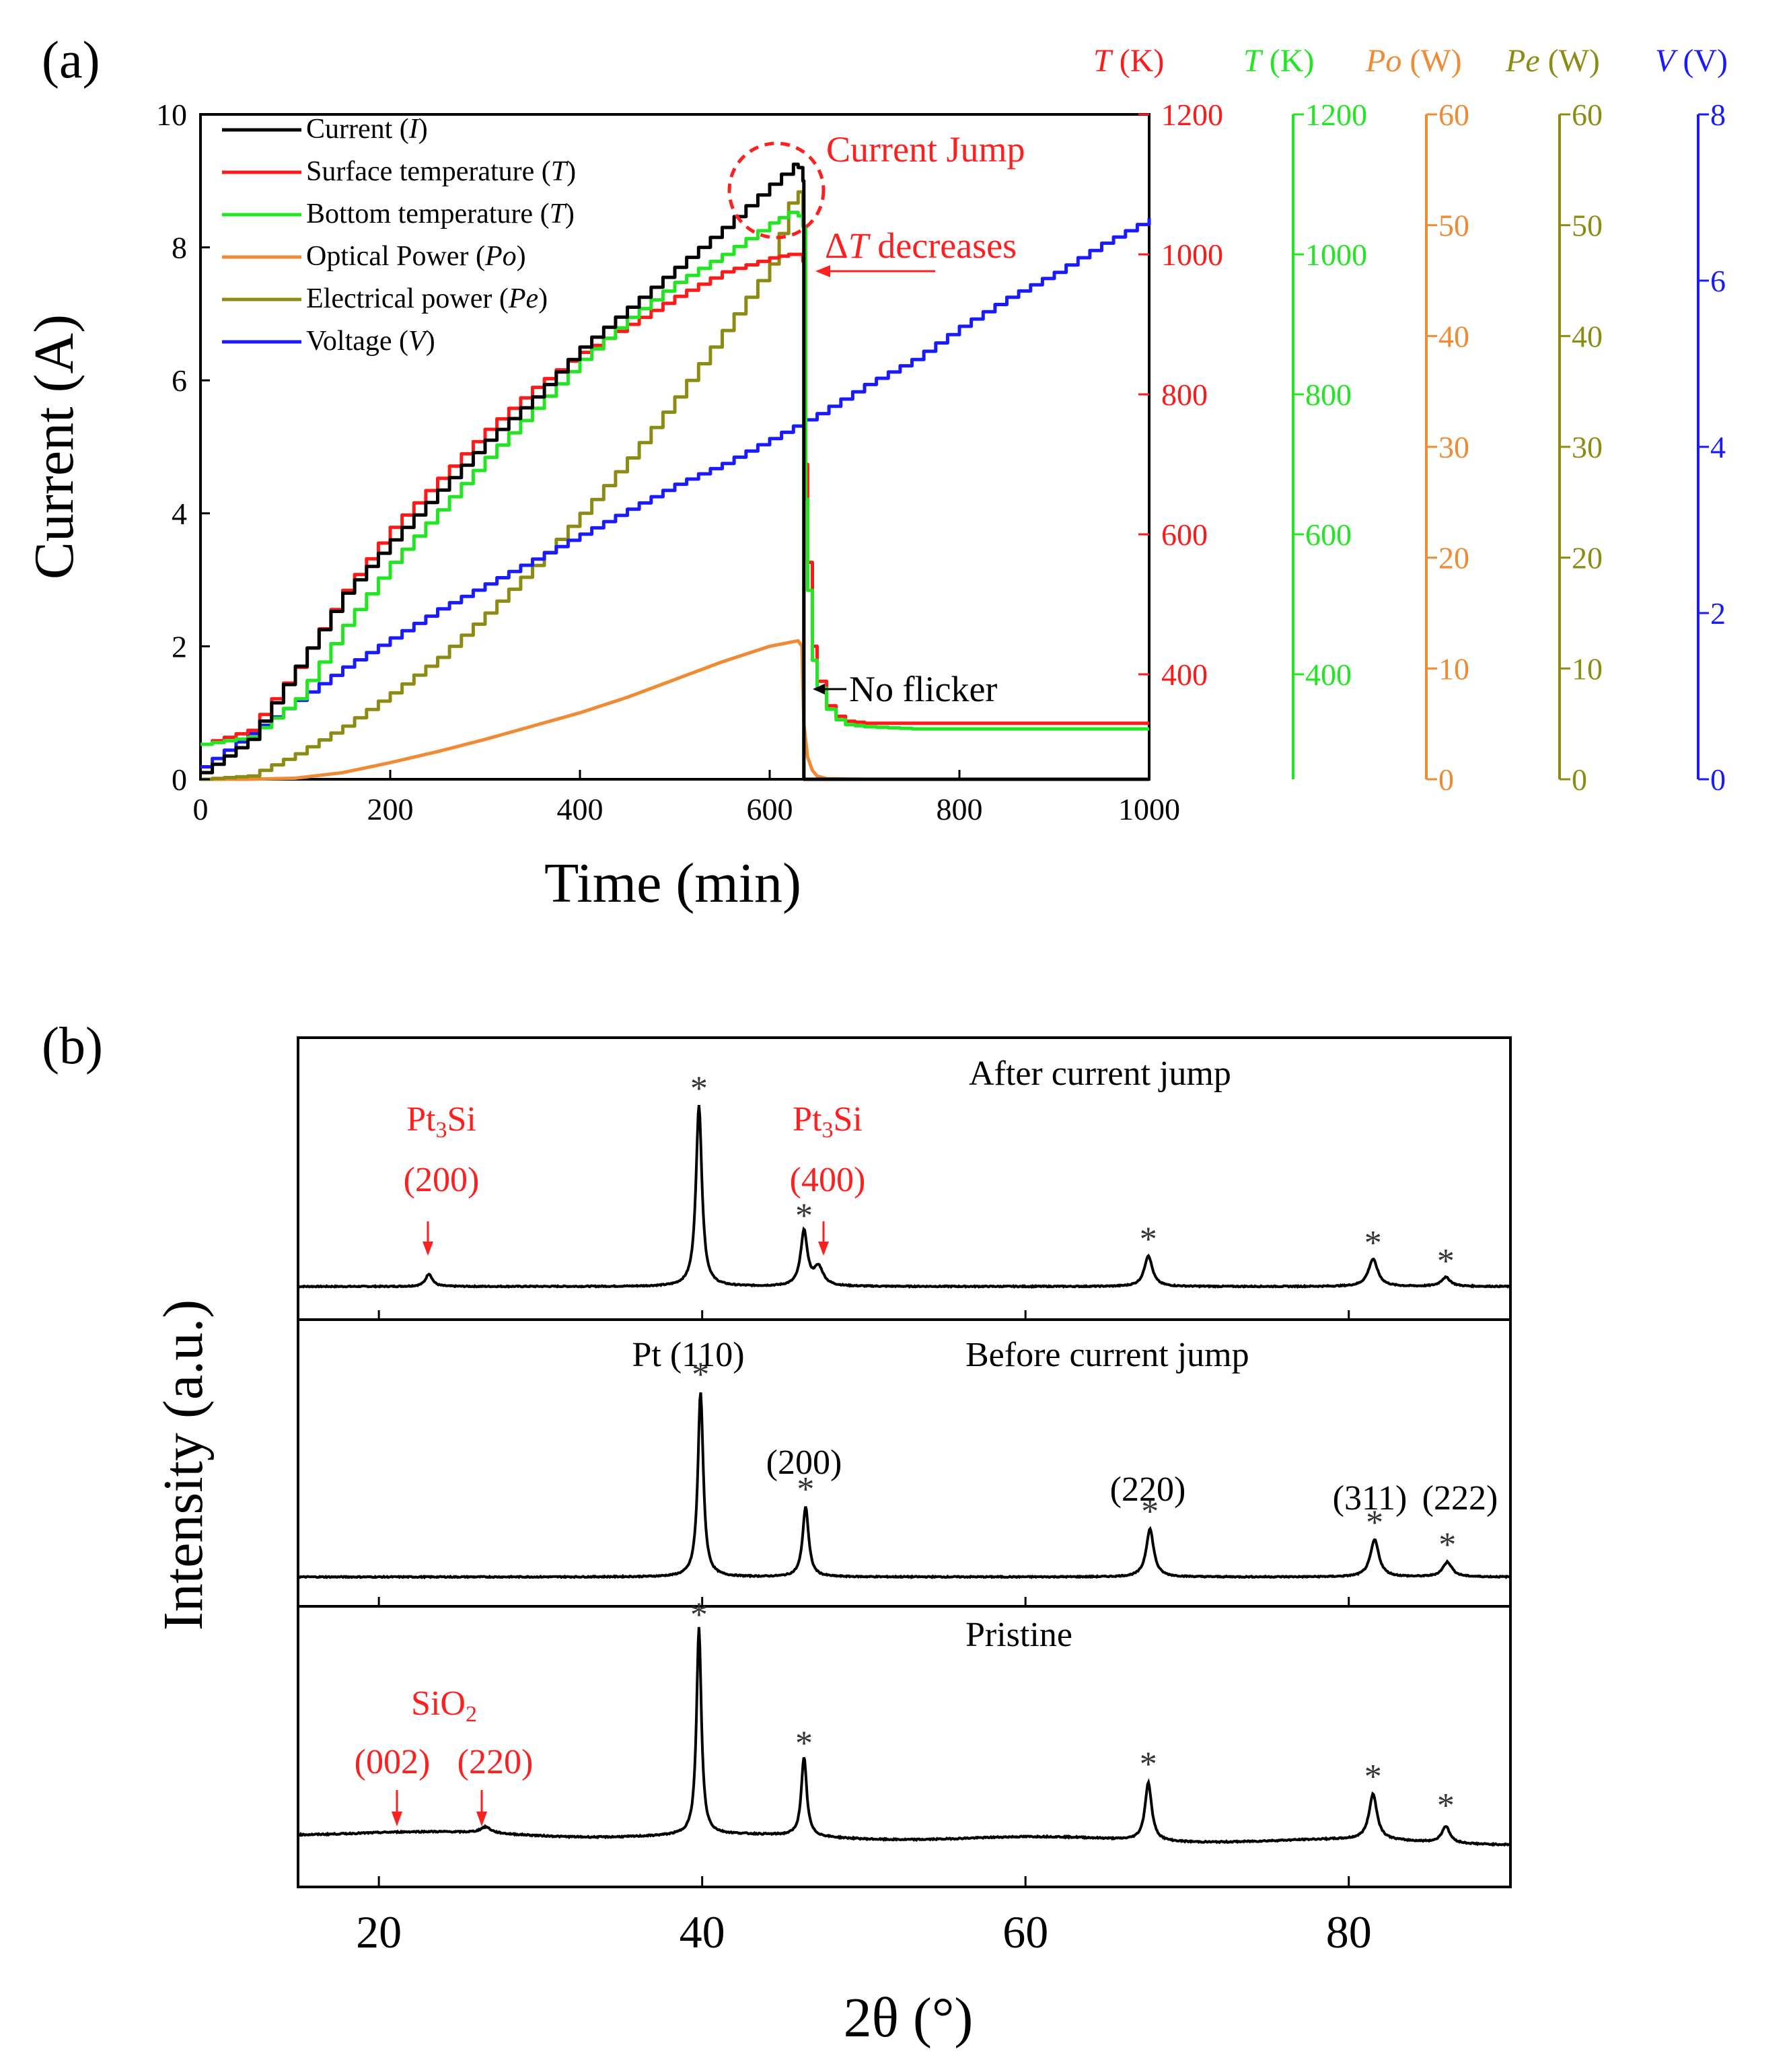  What do you see at coordinates (1553, 61) in the screenshot?
I see `pe-axis-header: Pe (W)` at bounding box center [1553, 61].